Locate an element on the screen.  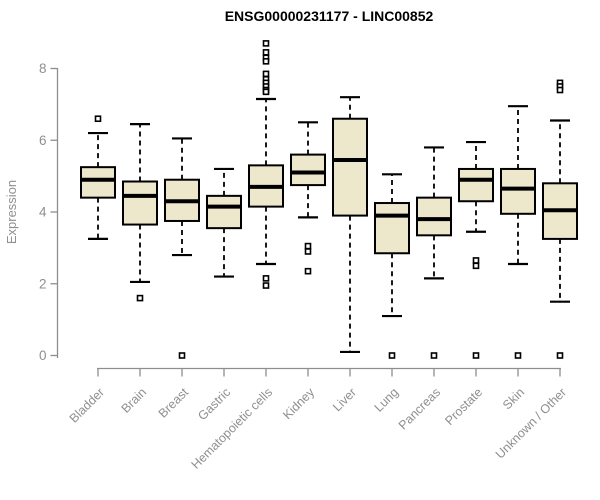
boxplot-gastric is located at coordinates (224, 222).